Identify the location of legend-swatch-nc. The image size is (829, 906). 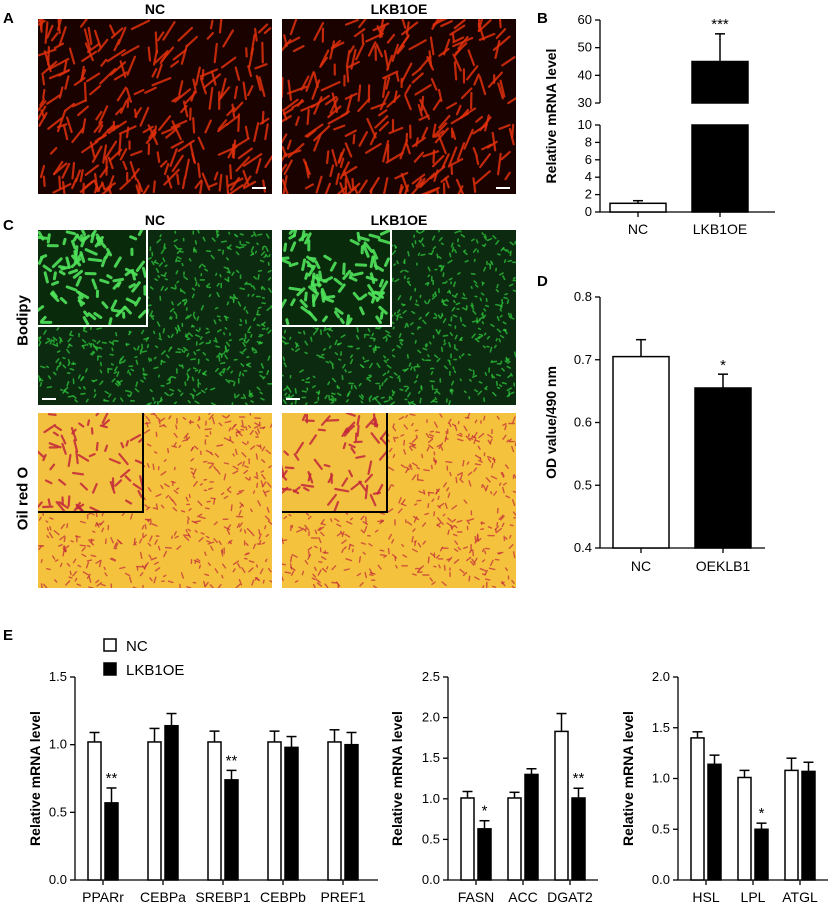
(110, 645).